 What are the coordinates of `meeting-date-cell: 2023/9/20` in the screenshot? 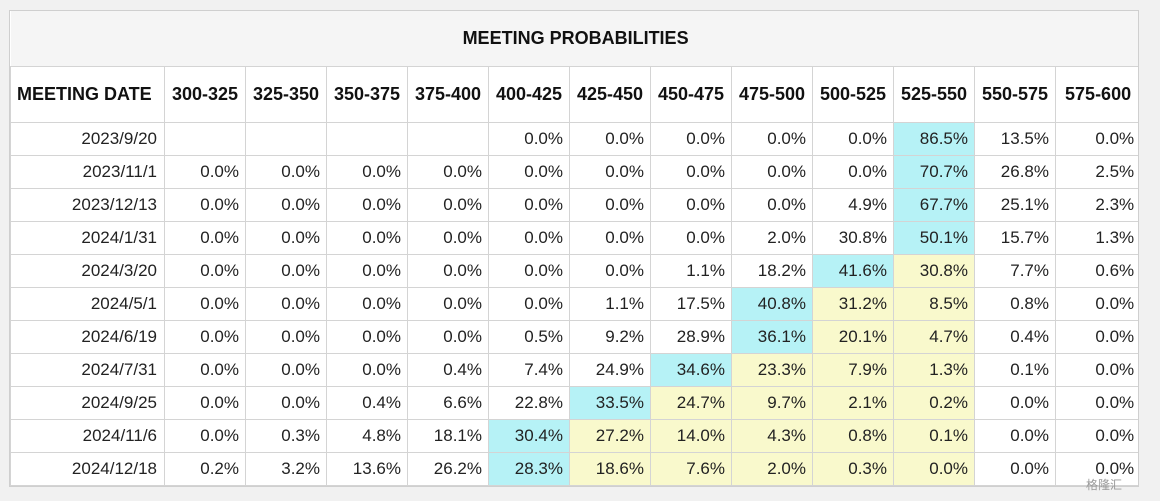 It's located at (87, 139).